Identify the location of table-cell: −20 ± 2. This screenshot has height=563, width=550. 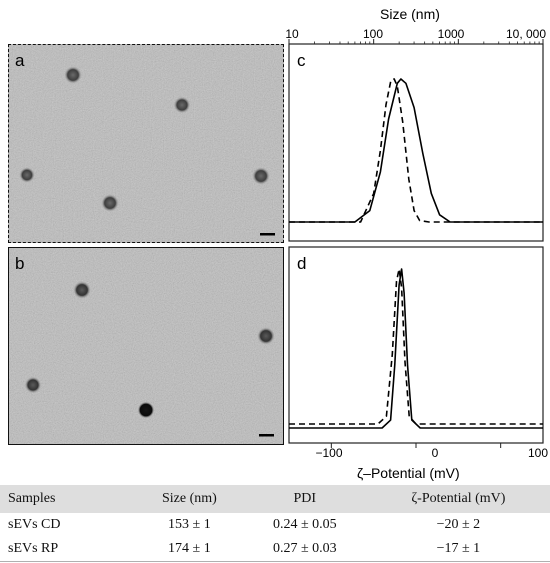
(458, 524).